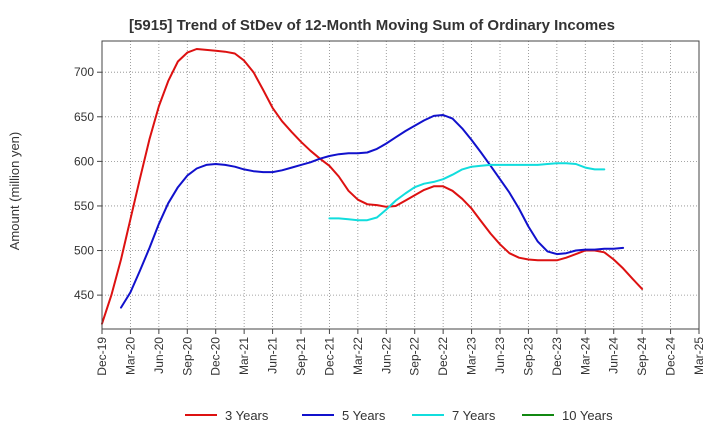 Image resolution: width=720 pixels, height=440 pixels. What do you see at coordinates (247, 415) in the screenshot?
I see `legend-label: 3 Years` at bounding box center [247, 415].